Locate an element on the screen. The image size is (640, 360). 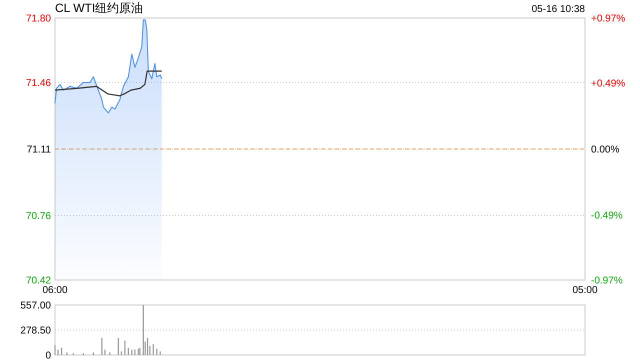
y2-tick-label: 0.00% is located at coordinates (605, 150).